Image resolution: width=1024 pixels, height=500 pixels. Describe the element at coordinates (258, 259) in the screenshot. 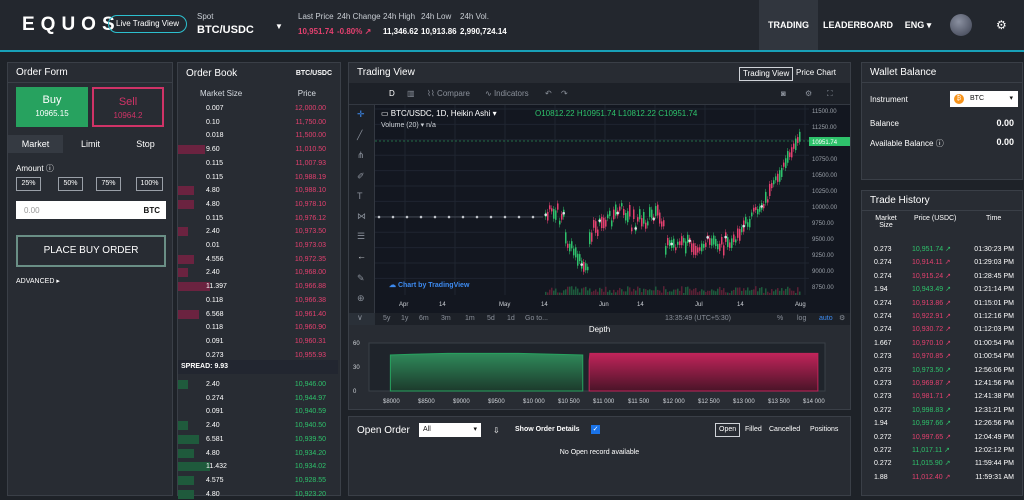

I see `ask-row: 4.556 10,972.35` at that location.